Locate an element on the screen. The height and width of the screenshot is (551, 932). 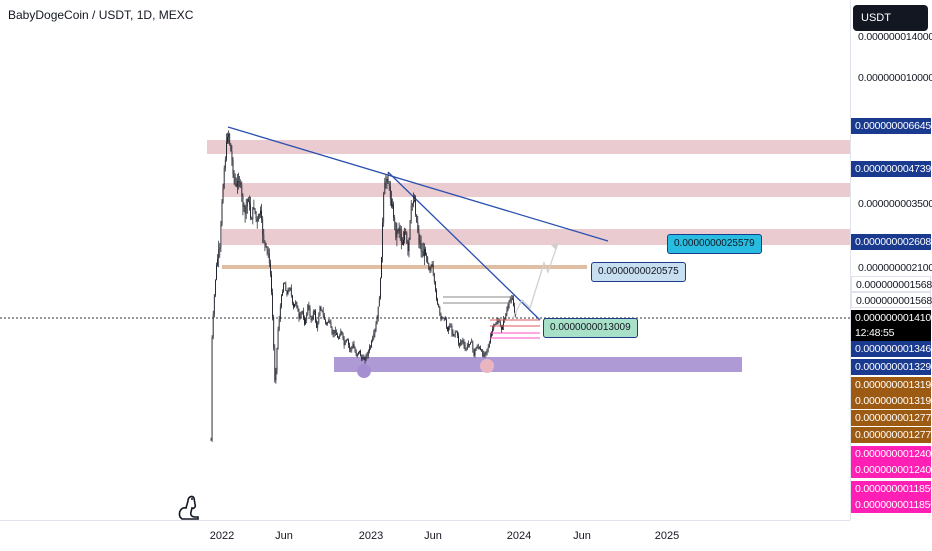
currency-button: USDT is located at coordinates (890, 18).